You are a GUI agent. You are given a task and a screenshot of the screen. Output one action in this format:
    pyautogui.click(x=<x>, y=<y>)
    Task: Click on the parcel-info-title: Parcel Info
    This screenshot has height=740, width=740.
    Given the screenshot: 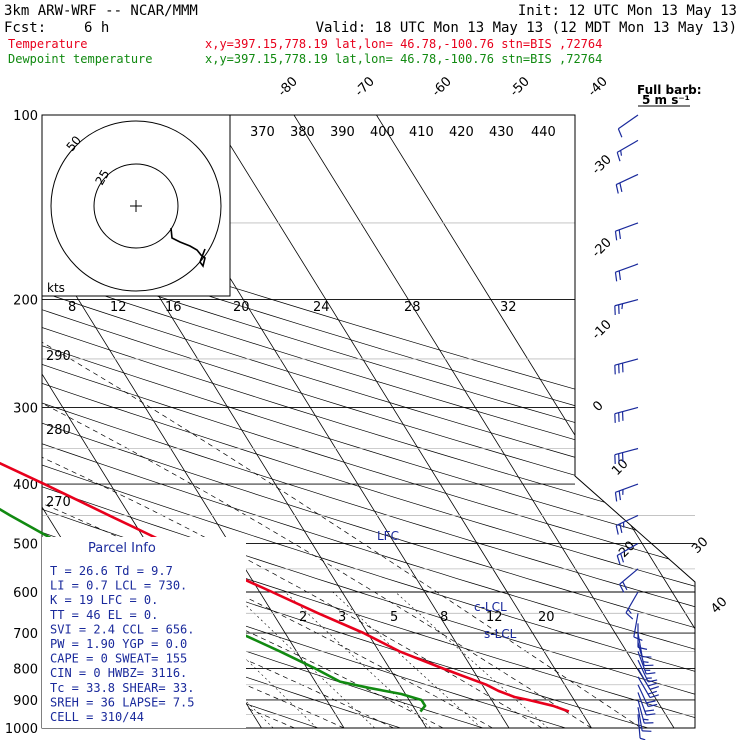 What is the action you would take?
    pyautogui.click(x=122, y=548)
    